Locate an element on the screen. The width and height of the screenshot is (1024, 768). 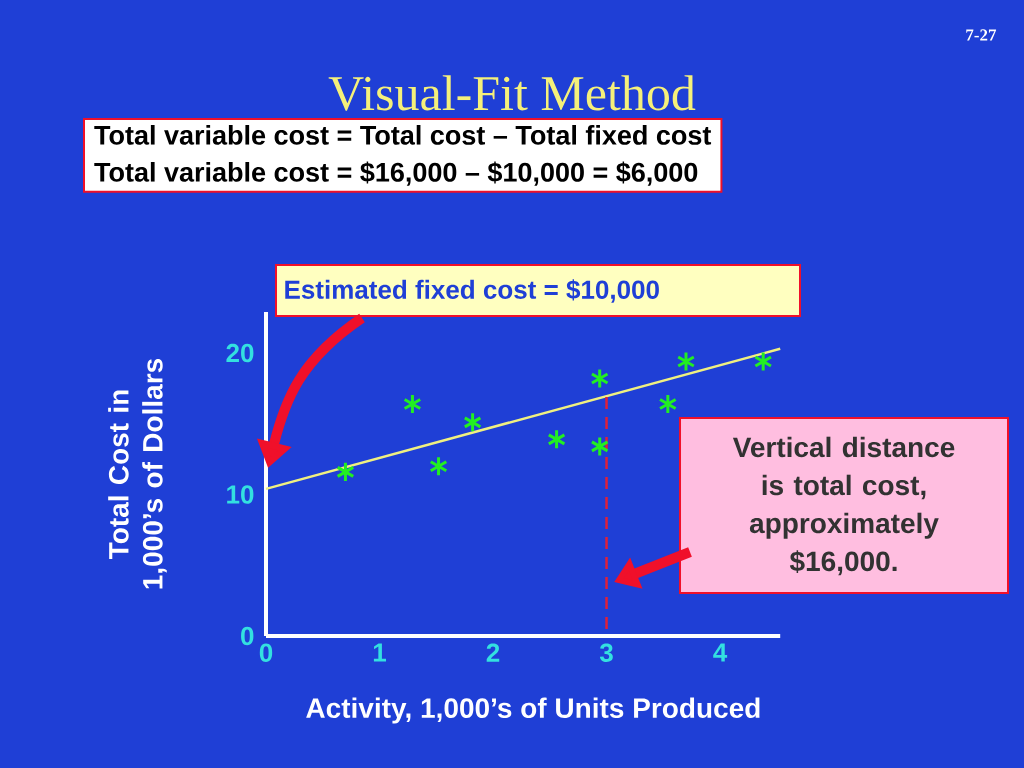
x-tick-label: 2 is located at coordinates (493, 652).